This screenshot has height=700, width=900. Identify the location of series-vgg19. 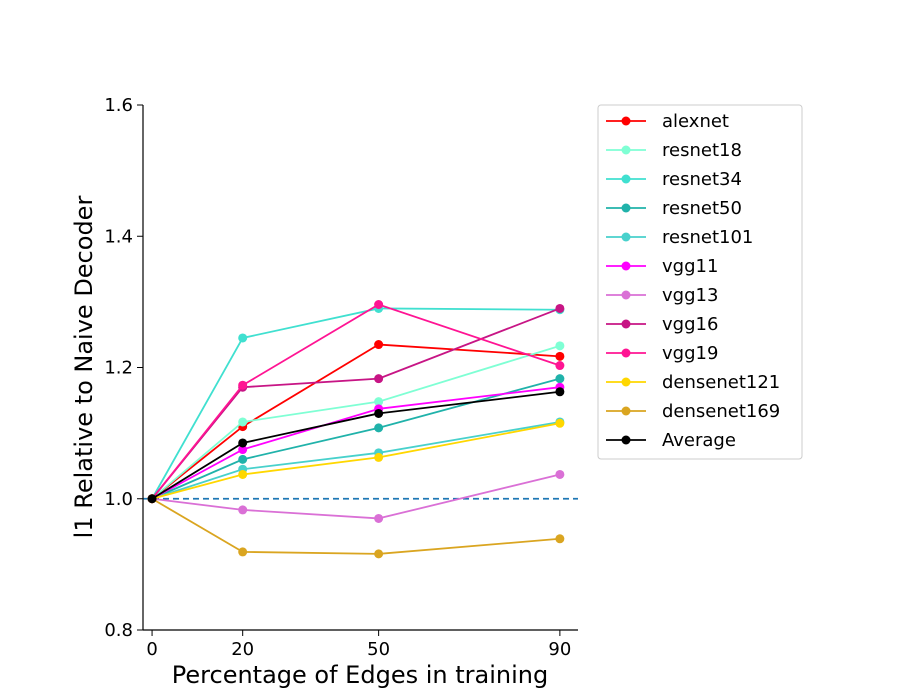
(356, 402).